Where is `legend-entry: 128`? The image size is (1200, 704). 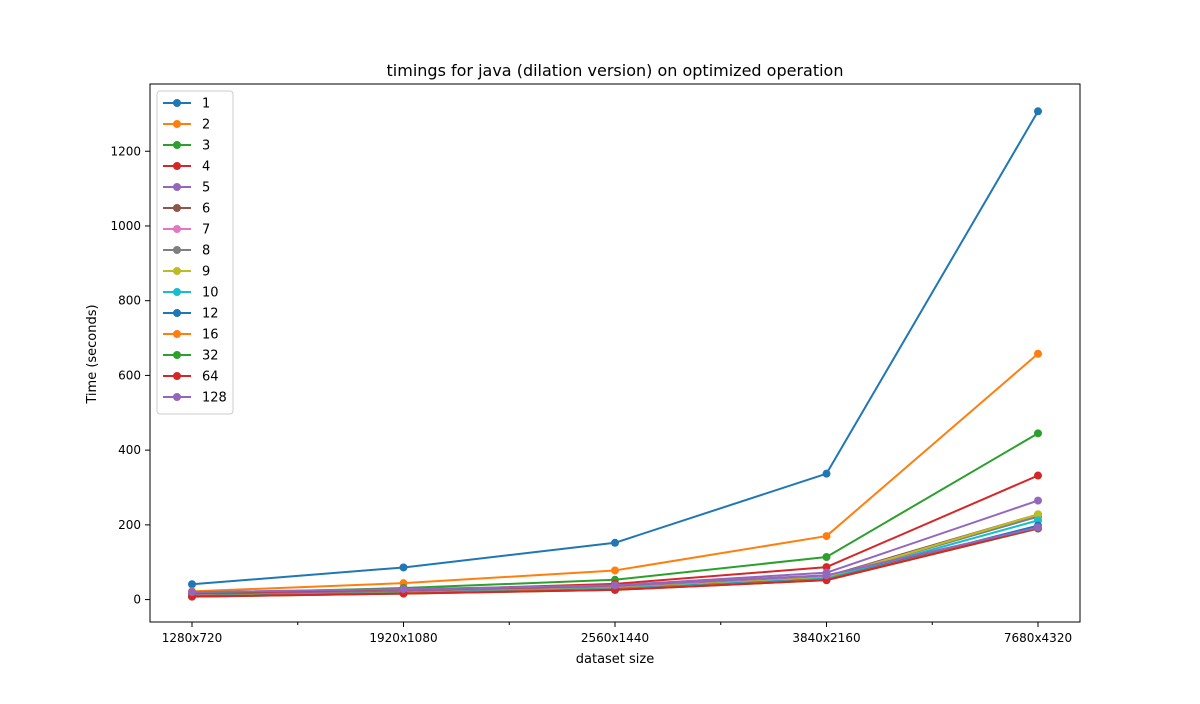 legend-entry: 128 is located at coordinates (214, 398).